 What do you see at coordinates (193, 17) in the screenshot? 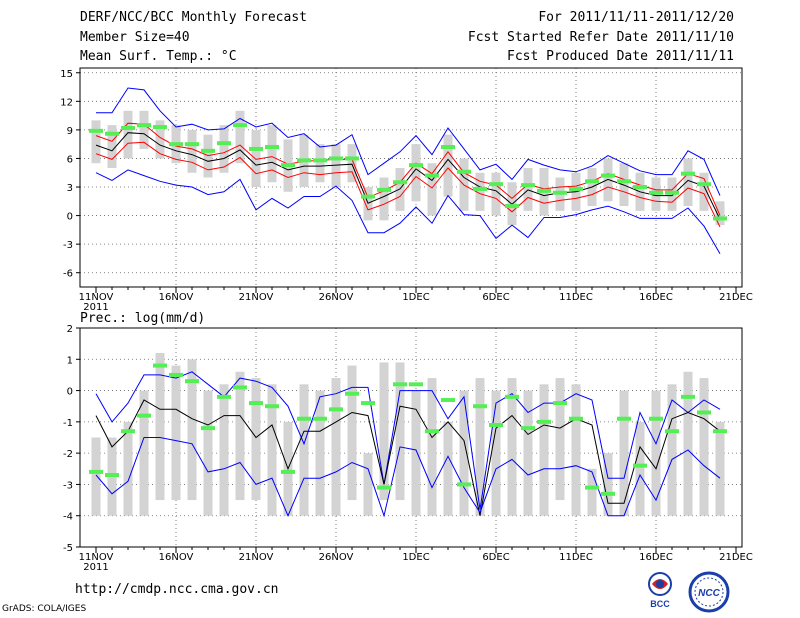
I see `chart-title: DERF/NCC/BCC Monthly Forecast` at bounding box center [193, 17].